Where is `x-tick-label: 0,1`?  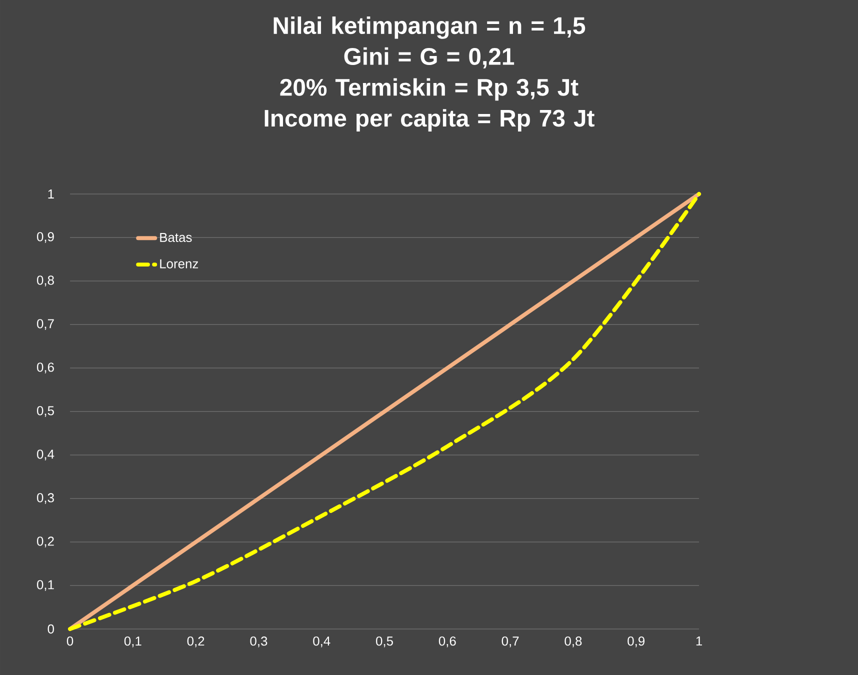
x-tick-label: 0,1 is located at coordinates (133, 642).